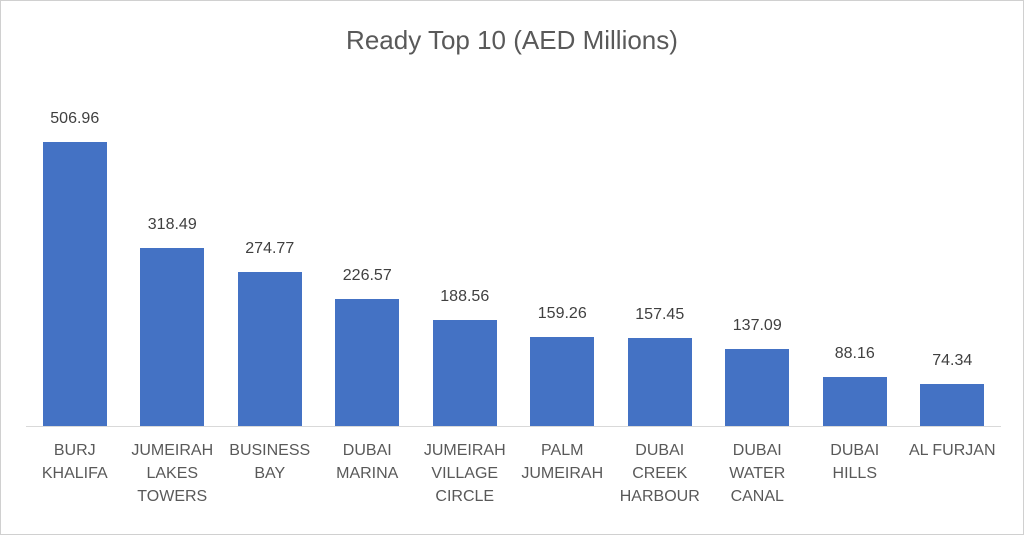  I want to click on data-label: 226.57, so click(367, 276).